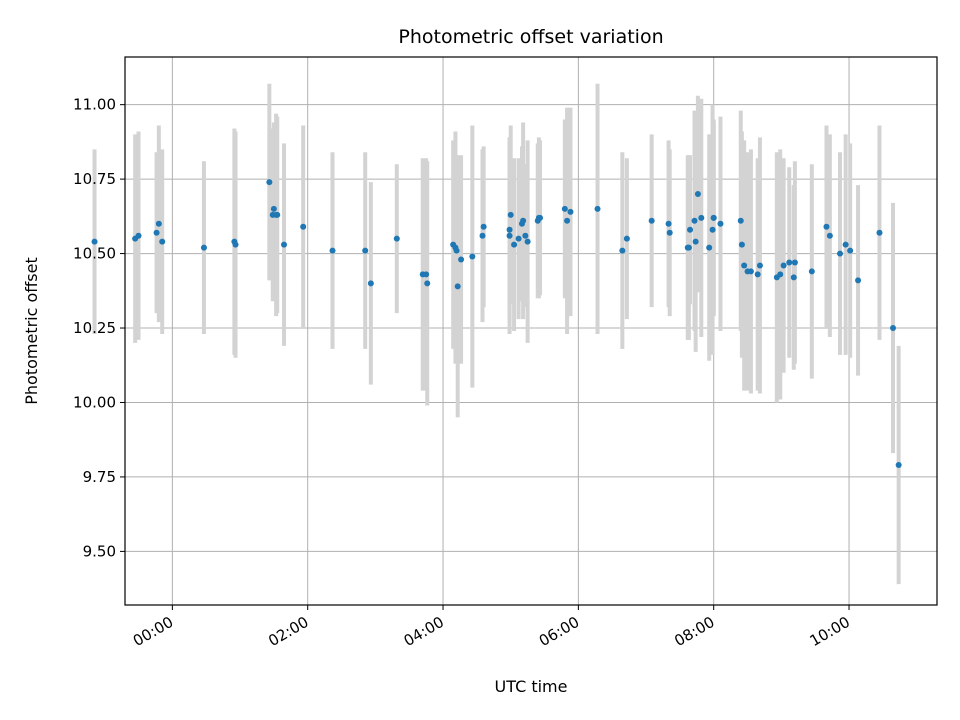 This screenshot has width=960, height=720. What do you see at coordinates (94, 328) in the screenshot?
I see `y-tick-label: 10.25` at bounding box center [94, 328].